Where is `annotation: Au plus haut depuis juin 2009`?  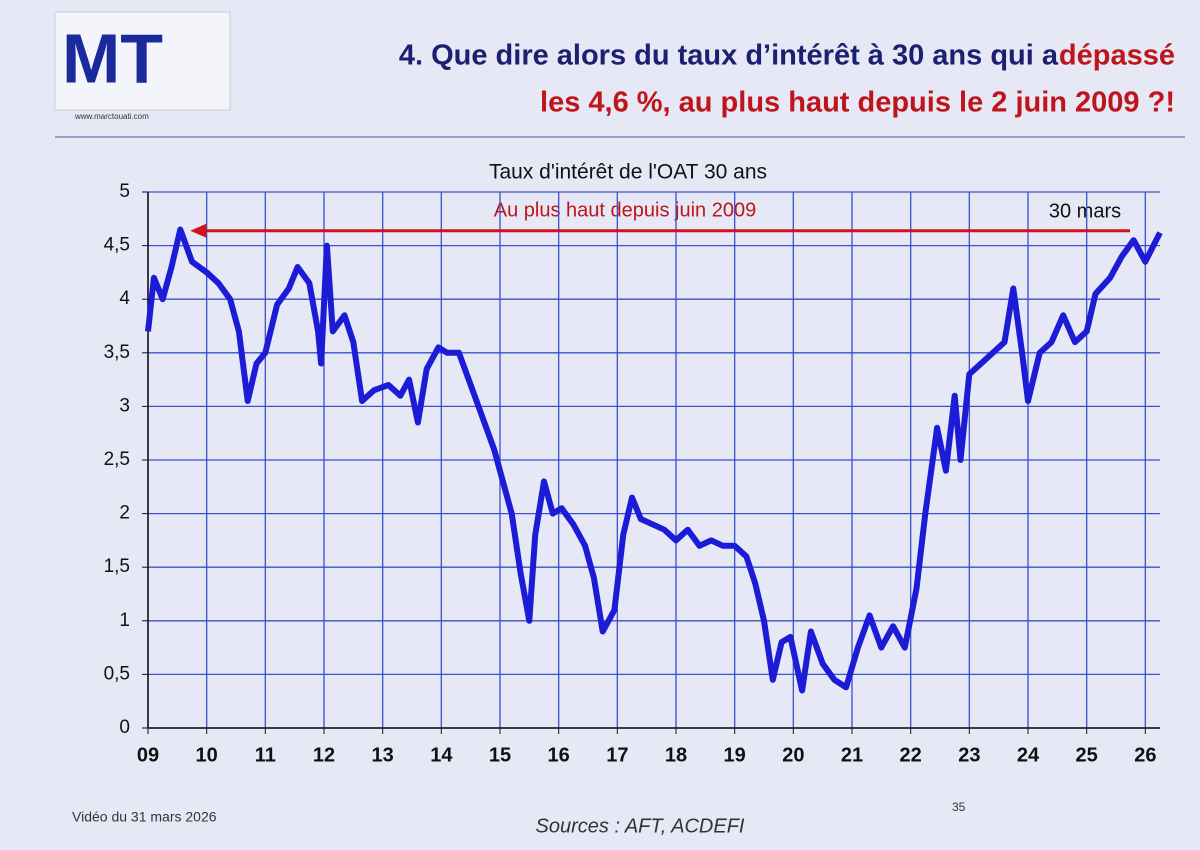 annotation: Au plus haut depuis juin 2009 is located at coordinates (625, 210).